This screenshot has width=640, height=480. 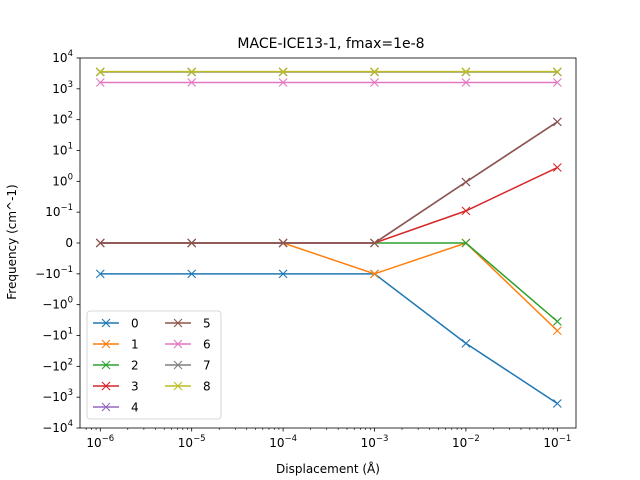 What do you see at coordinates (328, 468) in the screenshot?
I see `x-axis-label: Displacement (Å)` at bounding box center [328, 468].